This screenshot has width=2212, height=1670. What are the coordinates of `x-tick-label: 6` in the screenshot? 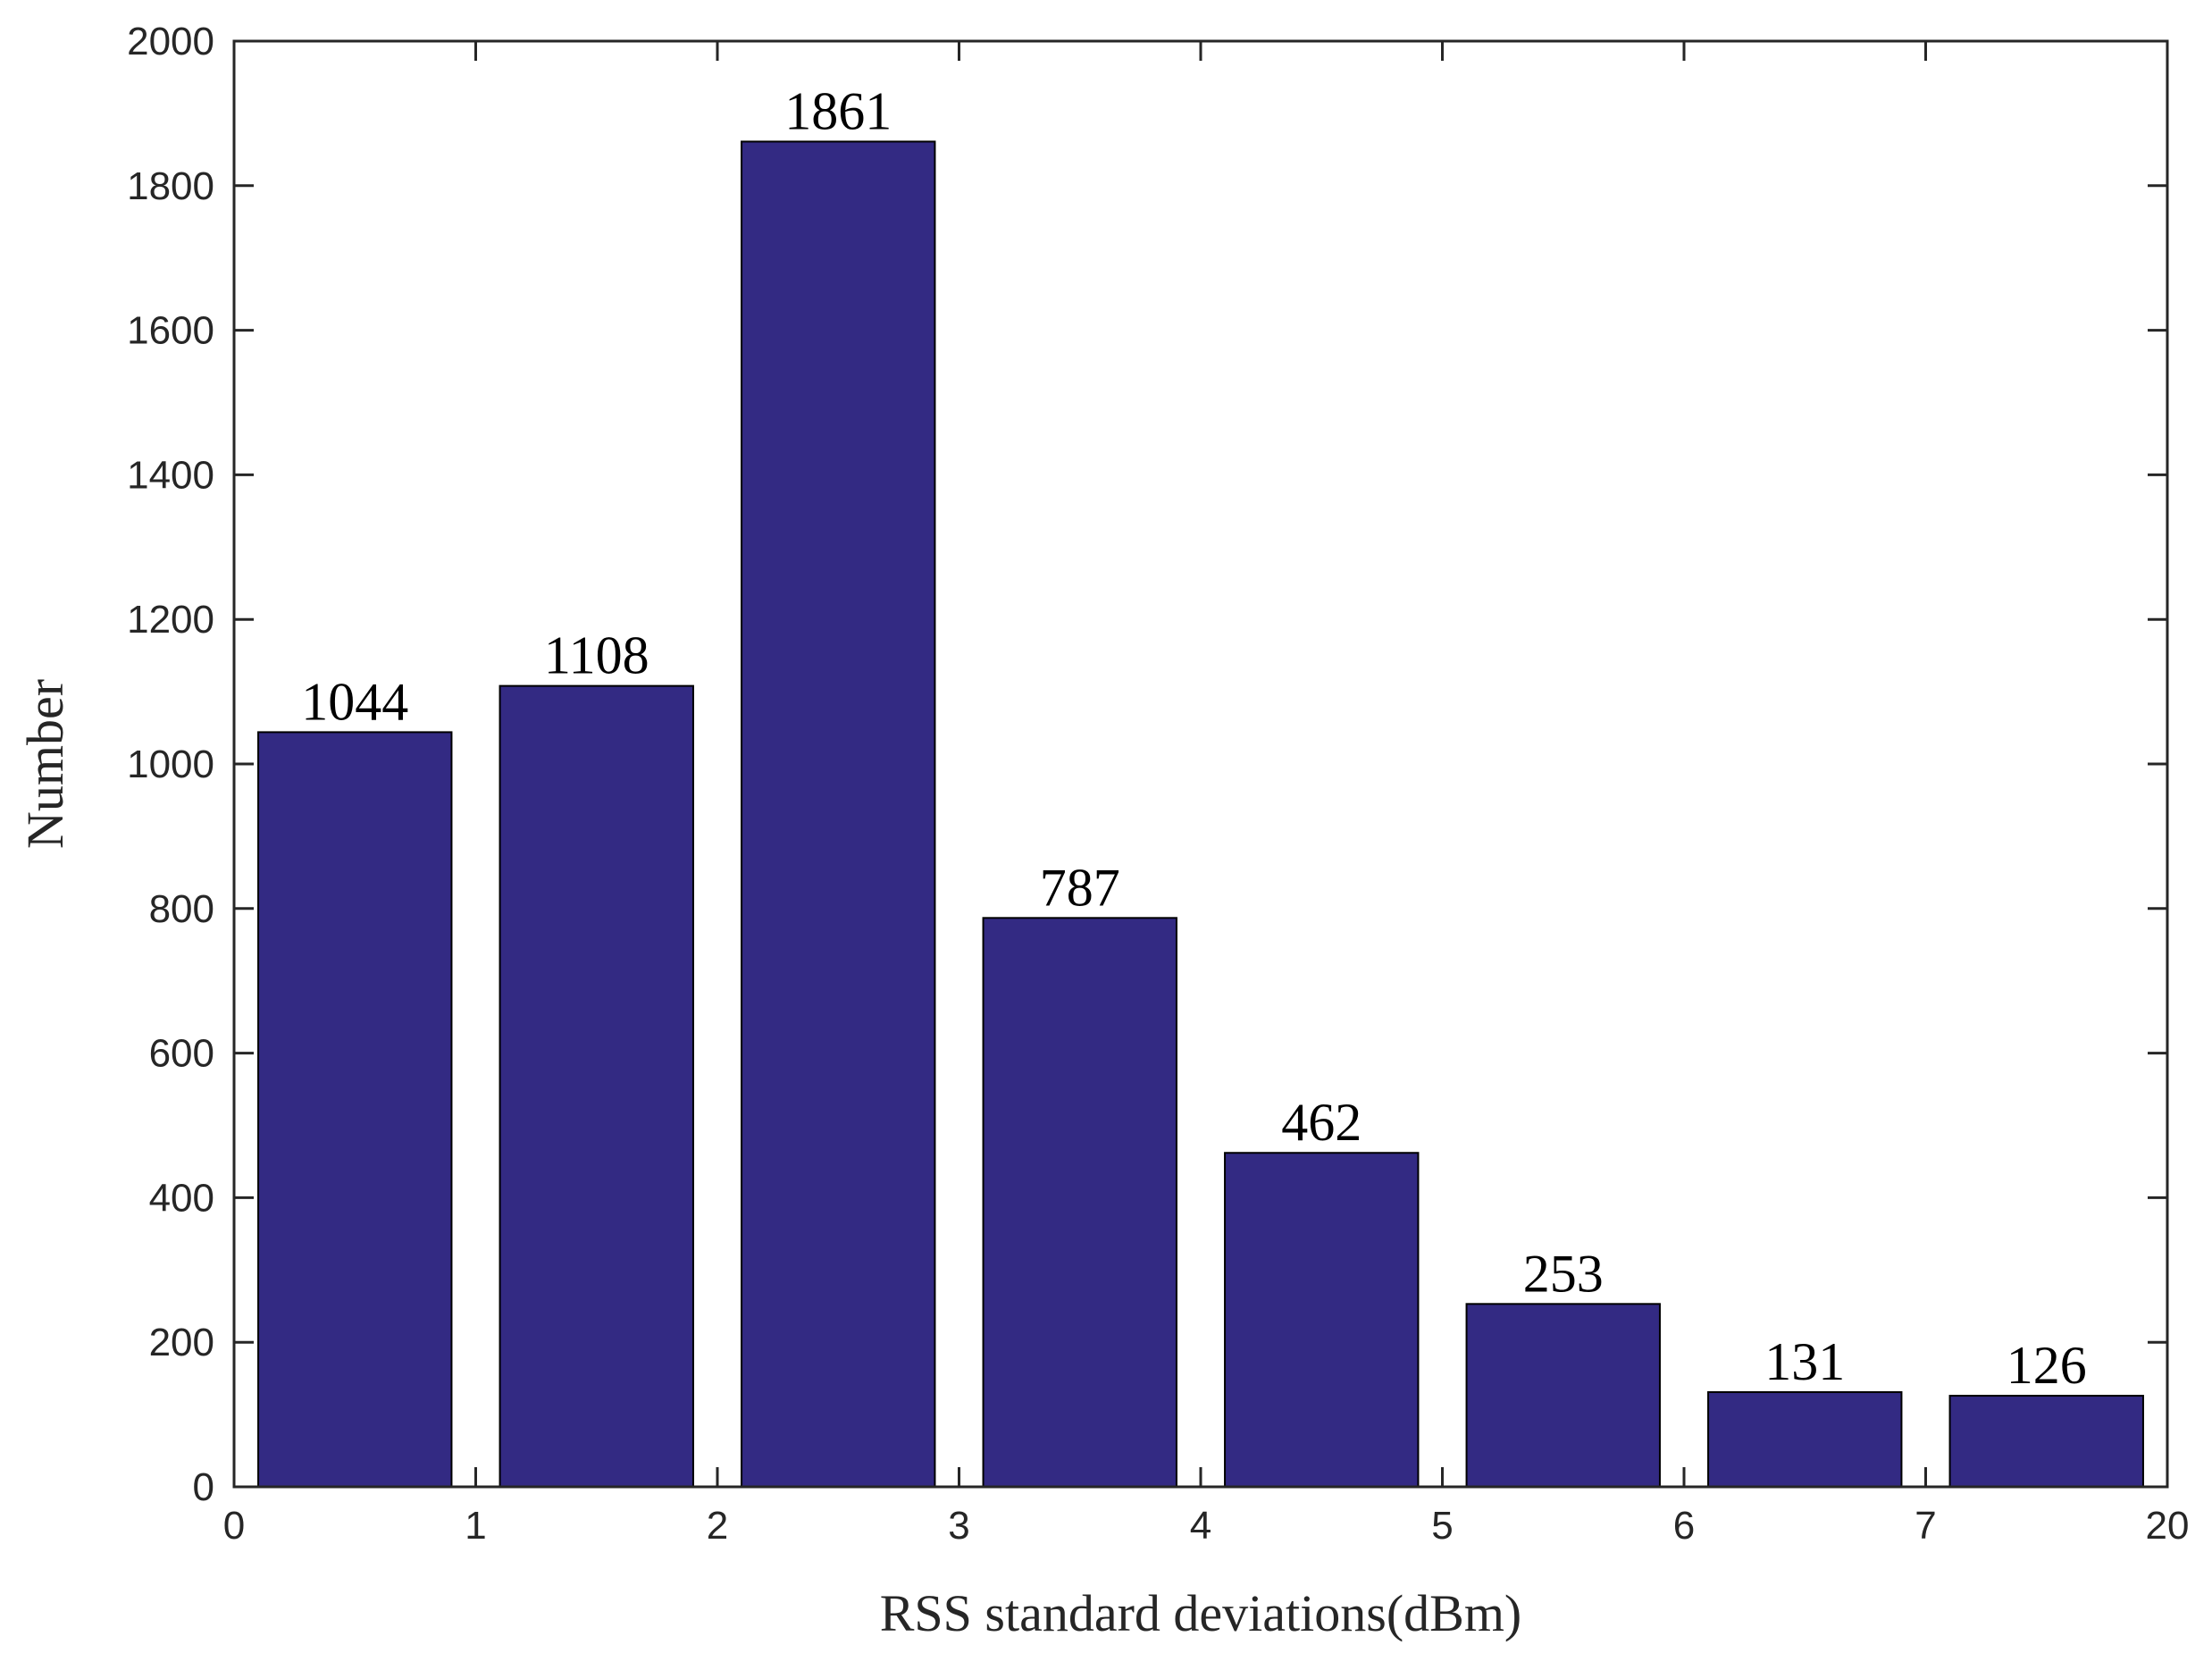 It's located at (1684, 1526).